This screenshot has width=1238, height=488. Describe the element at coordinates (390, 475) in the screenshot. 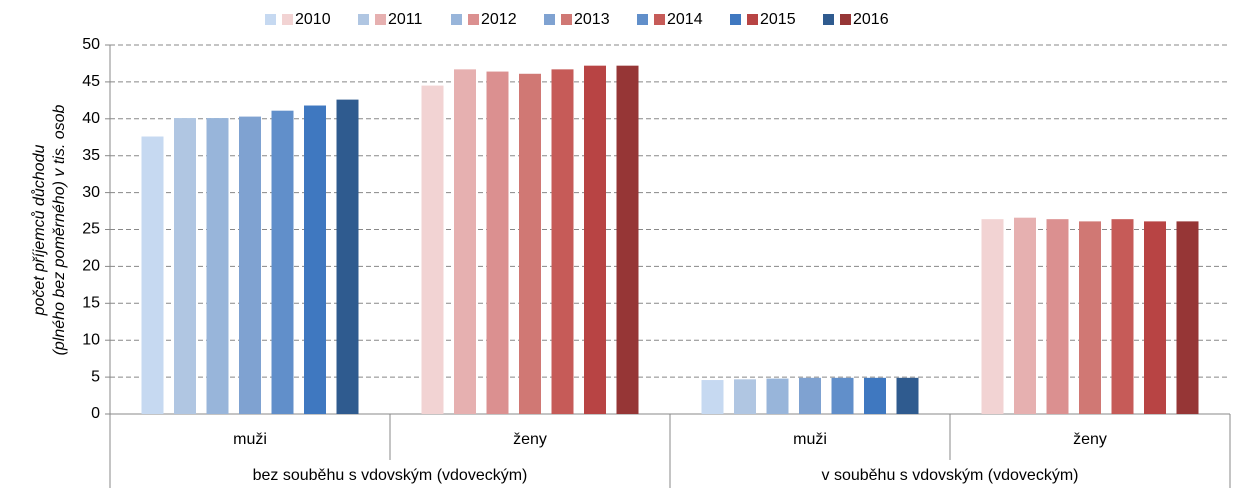

I see `group-label: bez souběhu s vdovským (vdoveckým)` at that location.